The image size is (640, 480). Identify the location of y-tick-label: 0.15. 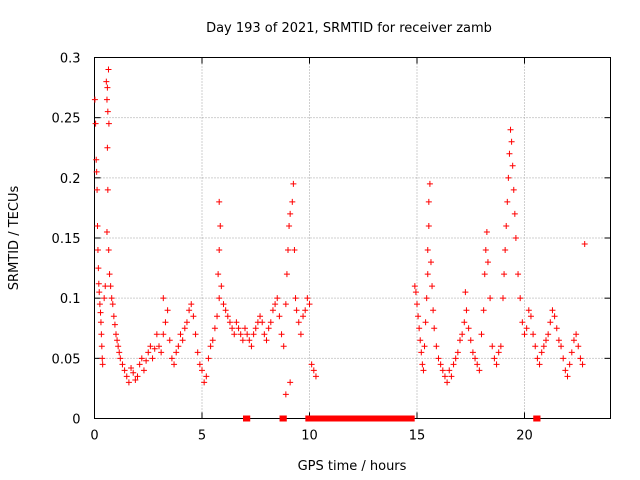
(66, 239).